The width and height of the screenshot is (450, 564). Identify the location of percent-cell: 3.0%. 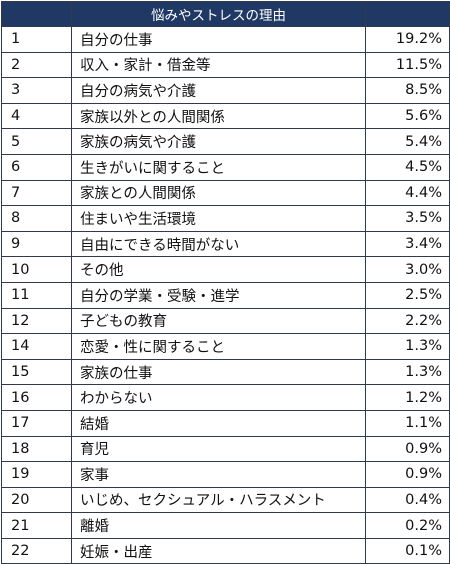
(407, 269).